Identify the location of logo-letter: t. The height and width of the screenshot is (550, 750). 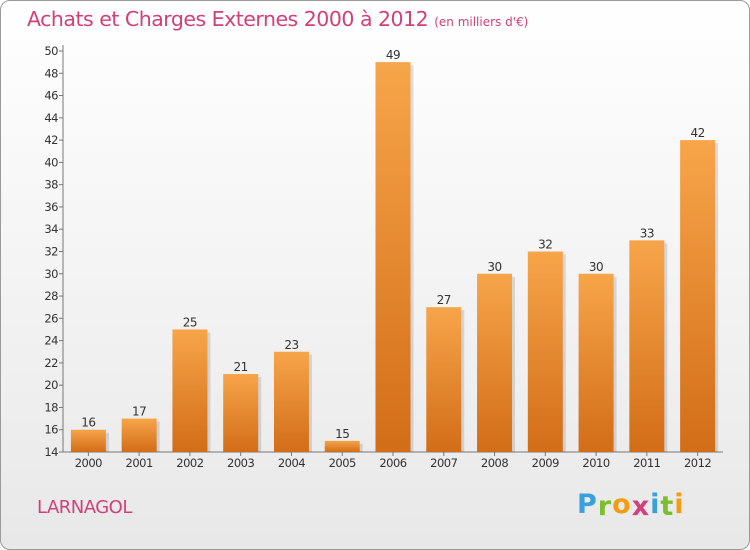
(667, 506).